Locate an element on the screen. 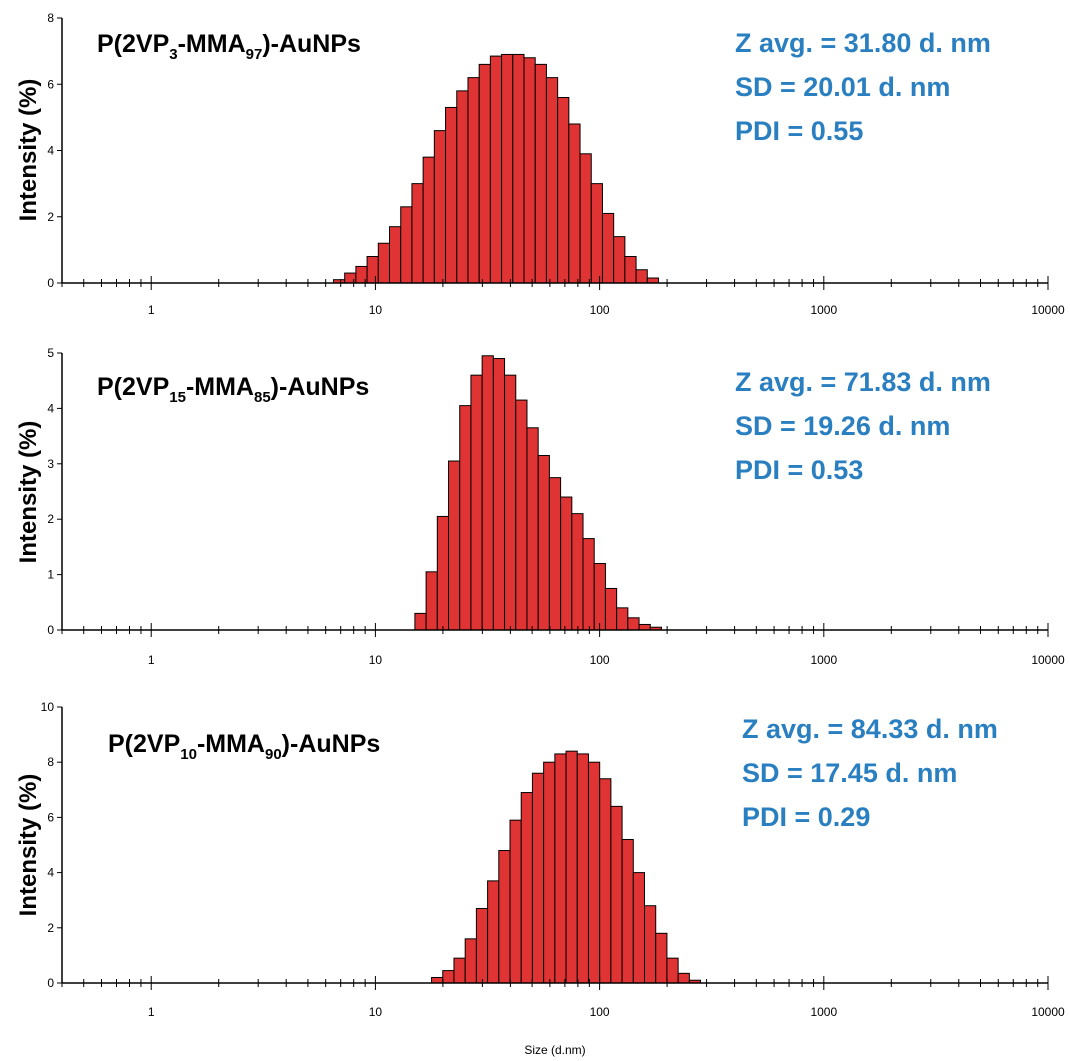 The width and height of the screenshot is (1070, 1061). y-tick-label: 10 is located at coordinates (48, 707).